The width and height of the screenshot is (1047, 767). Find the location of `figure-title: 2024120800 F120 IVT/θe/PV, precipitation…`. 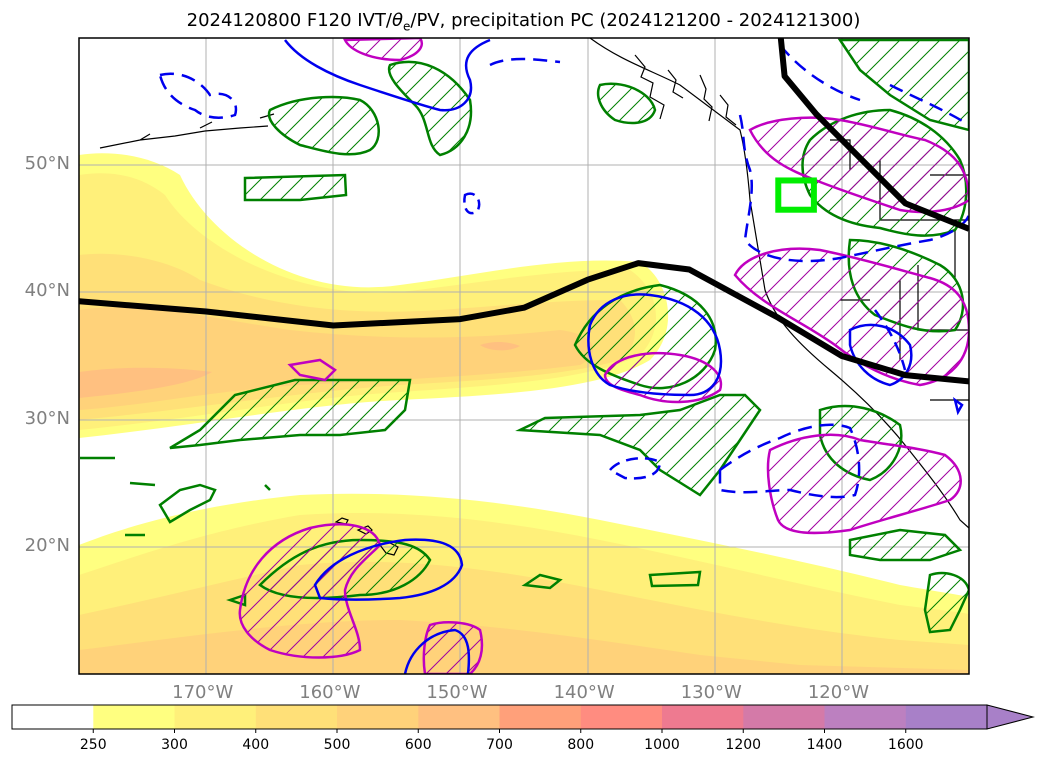

figure-title: 2024120800 F120 IVT/θe/PV, precipitation… is located at coordinates (523, 22).